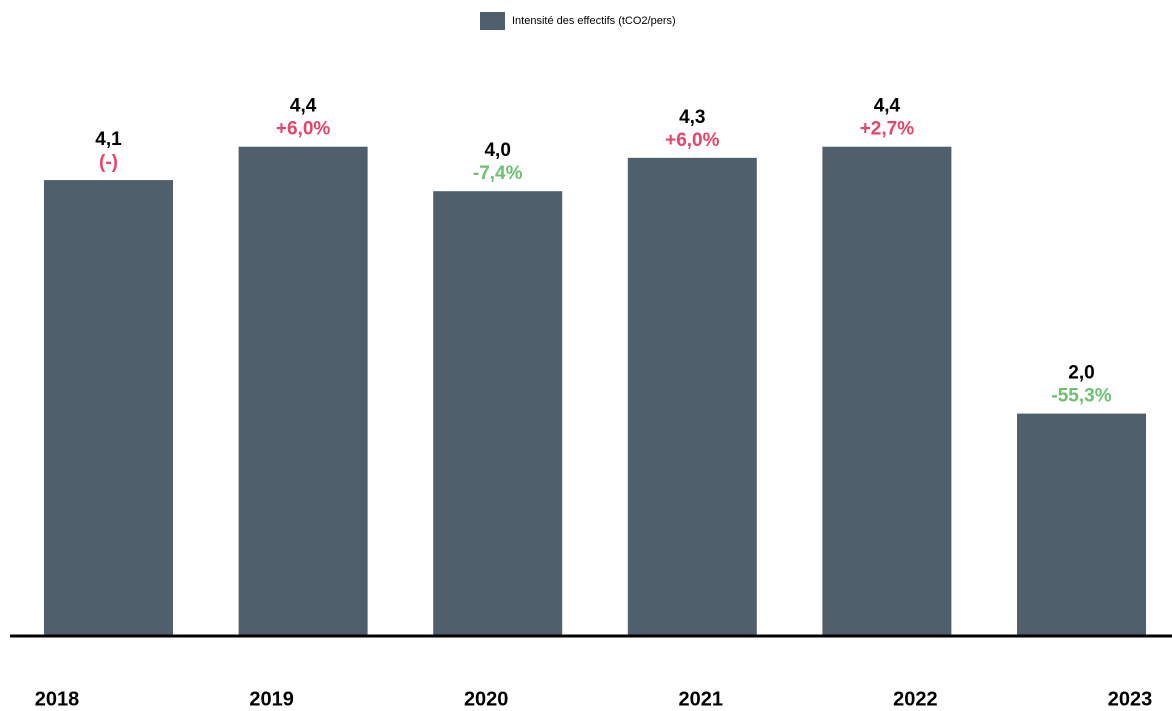 The width and height of the screenshot is (1172, 711). What do you see at coordinates (497, 150) in the screenshot?
I see `value-label: 4,0` at bounding box center [497, 150].